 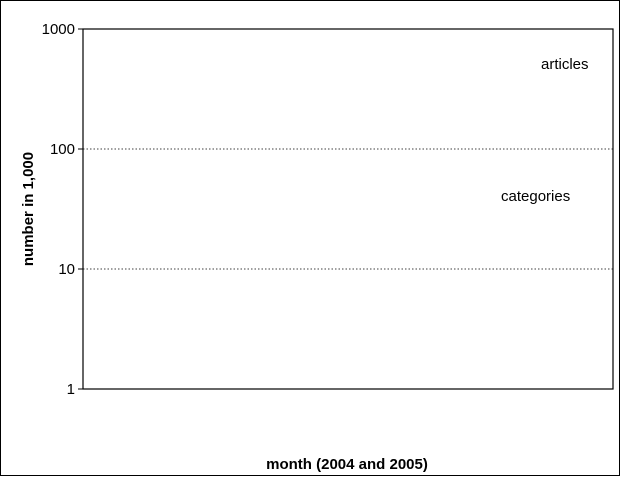 I want to click on series-label-categories: categories, so click(x=535, y=196).